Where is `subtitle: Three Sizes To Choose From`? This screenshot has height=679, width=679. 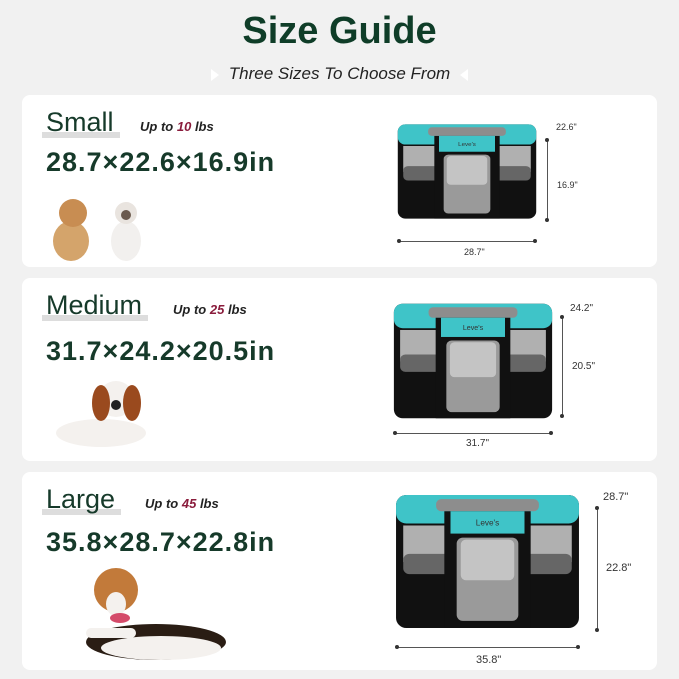 subtitle: Three Sizes To Choose From is located at coordinates (339, 74).